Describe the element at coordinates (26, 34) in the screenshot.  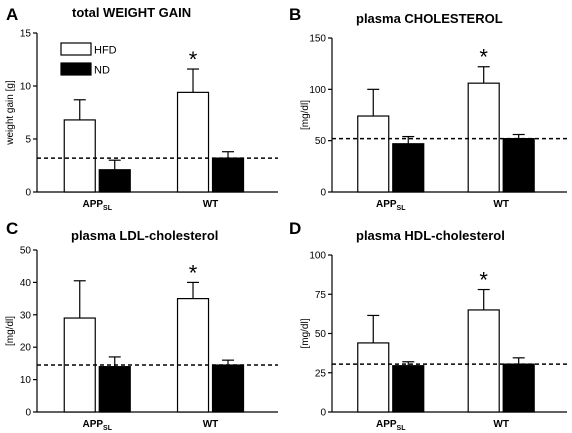
I see `y-tick-label: 15` at that location.